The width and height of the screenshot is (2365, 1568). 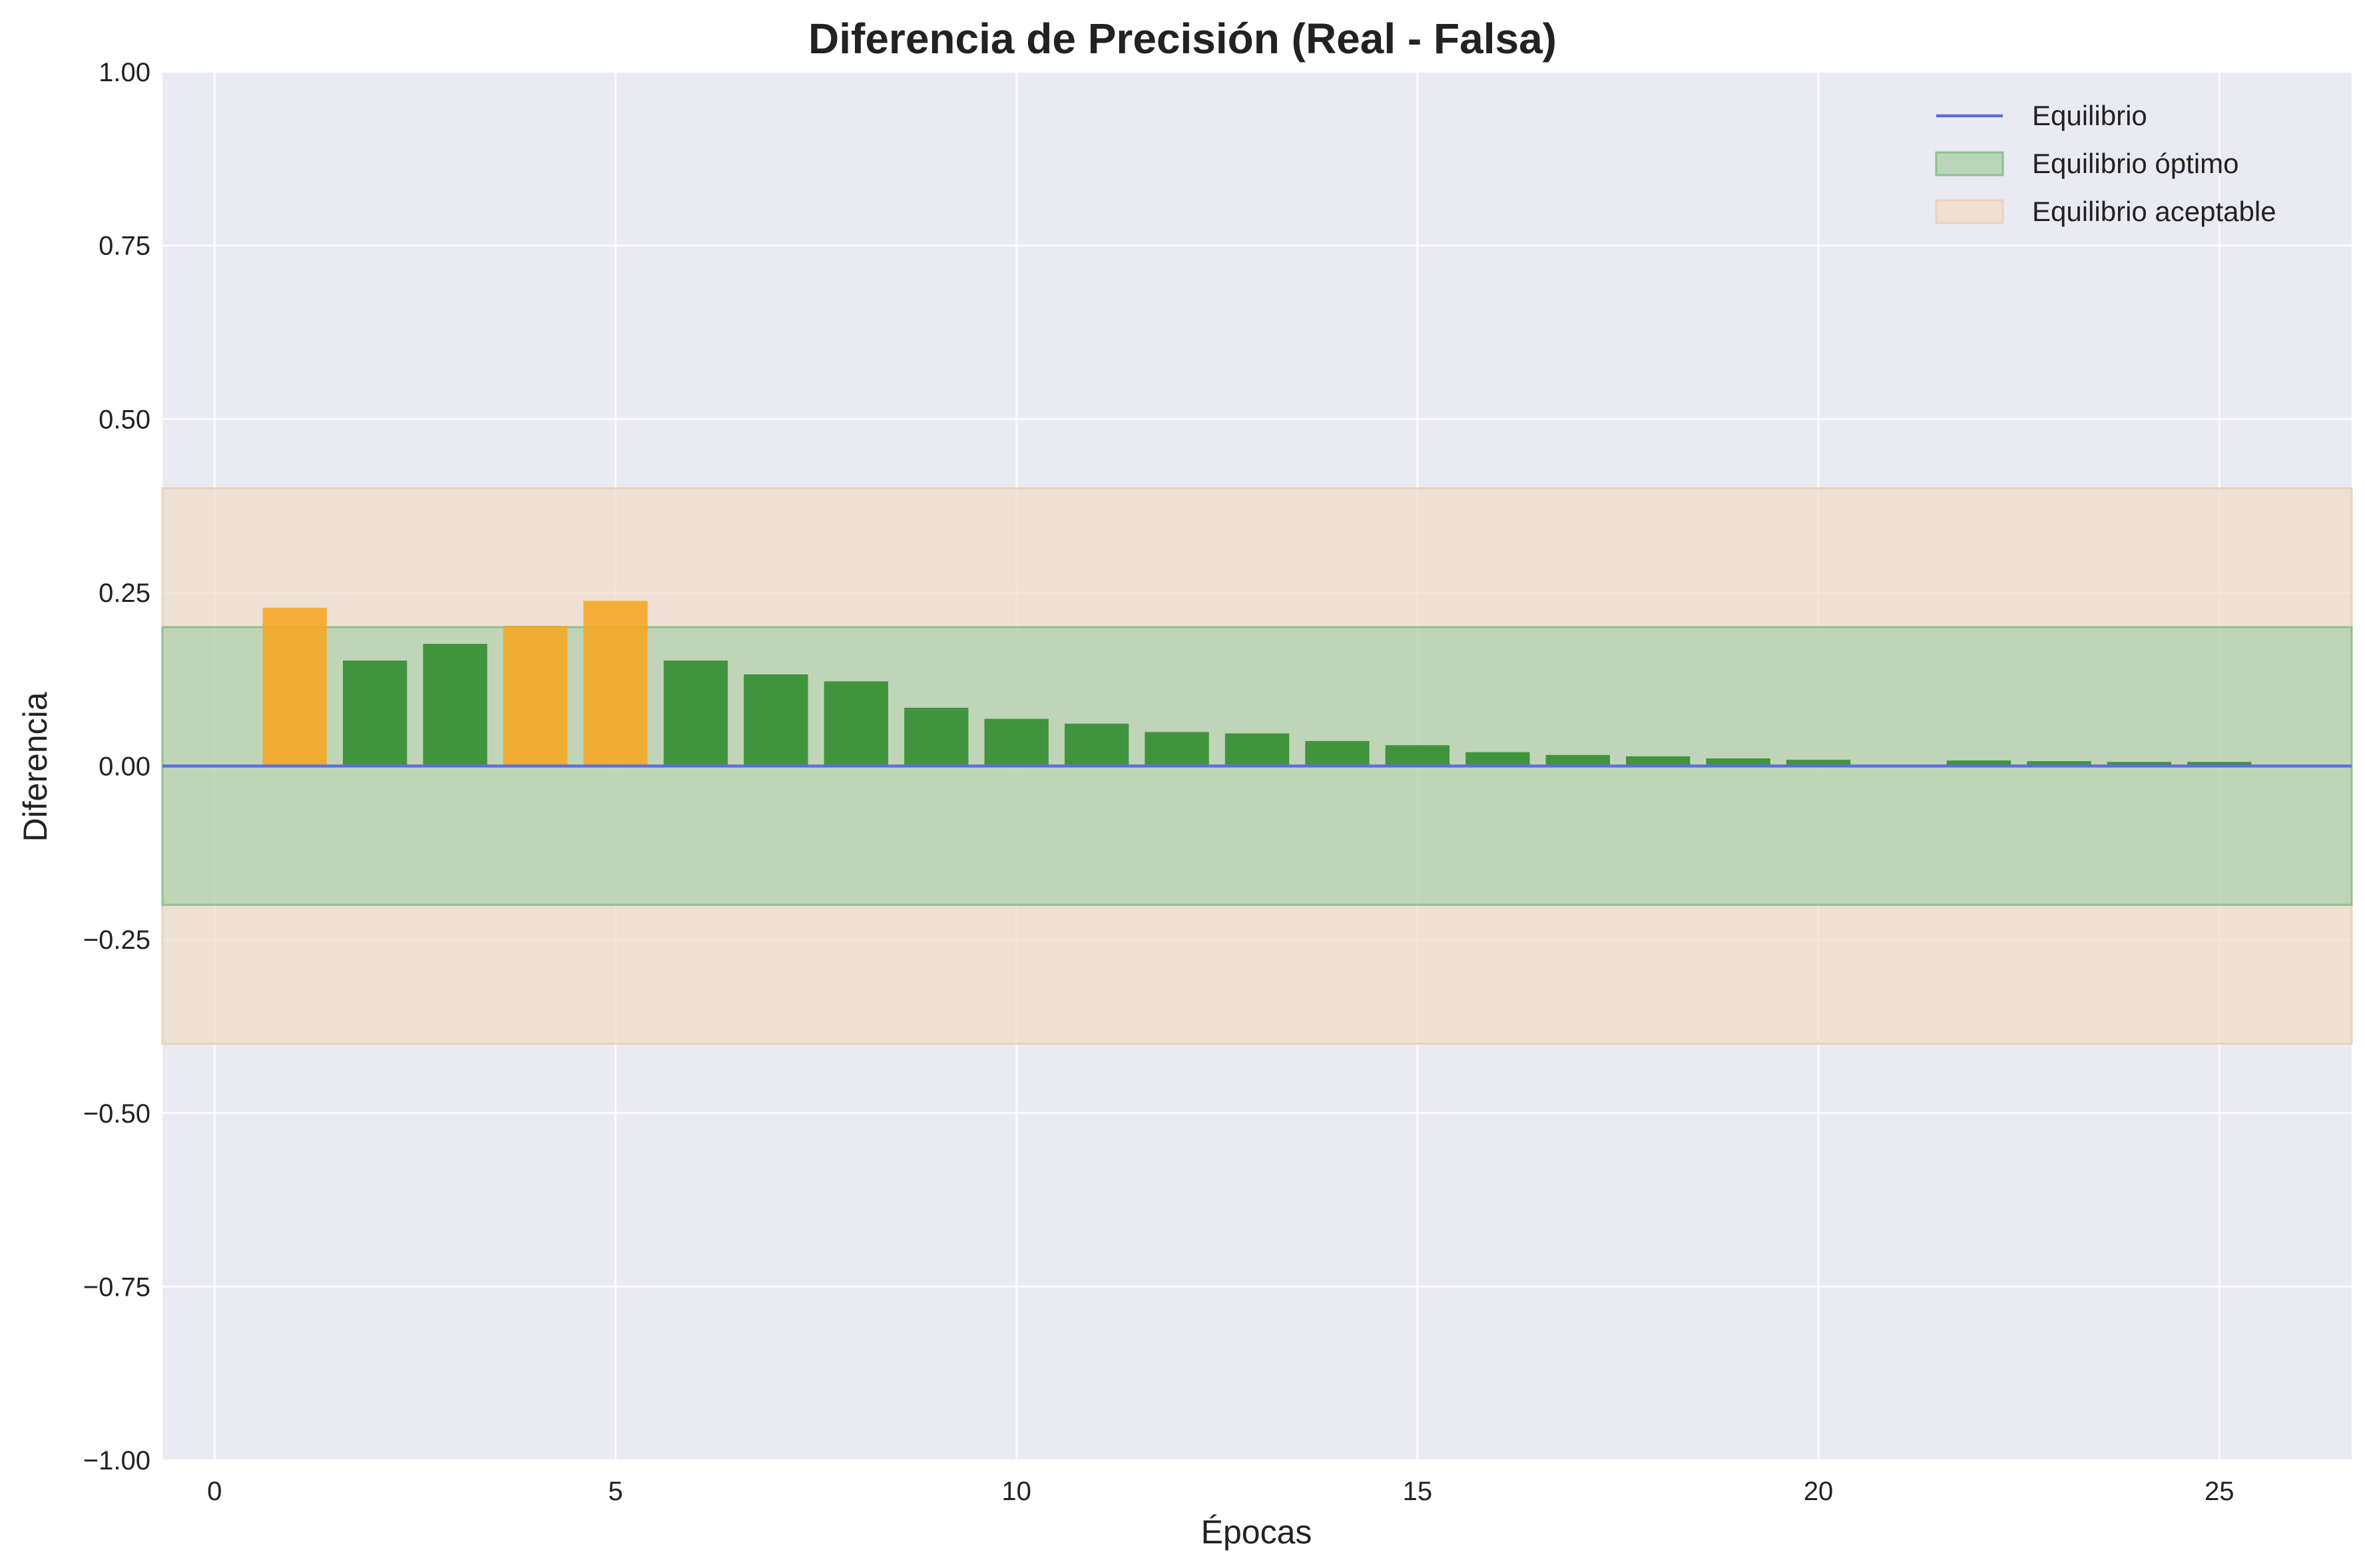 I want to click on legend-label: Equilibrio, so click(x=2089, y=115).